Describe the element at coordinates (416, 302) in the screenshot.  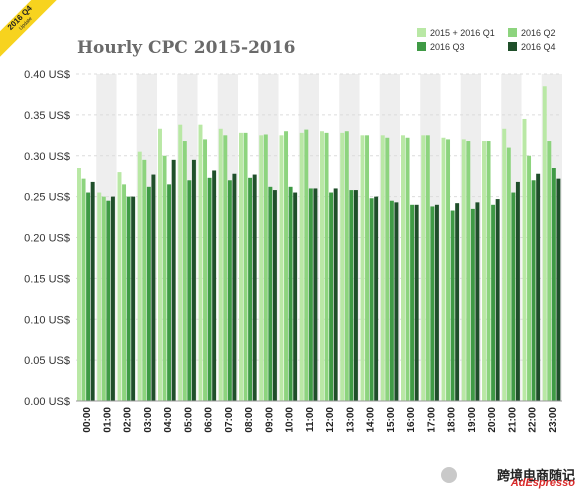
I see `bar-1600-s4` at that location.